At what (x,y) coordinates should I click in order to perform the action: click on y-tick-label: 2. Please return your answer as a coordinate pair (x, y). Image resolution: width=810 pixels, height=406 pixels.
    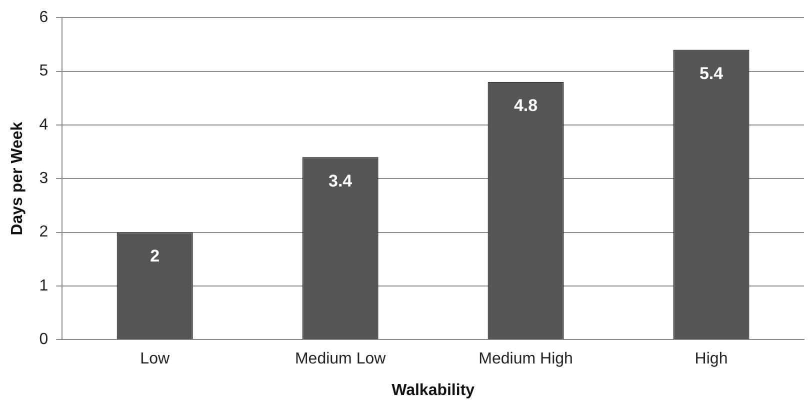
    Looking at the image, I should click on (43, 232).